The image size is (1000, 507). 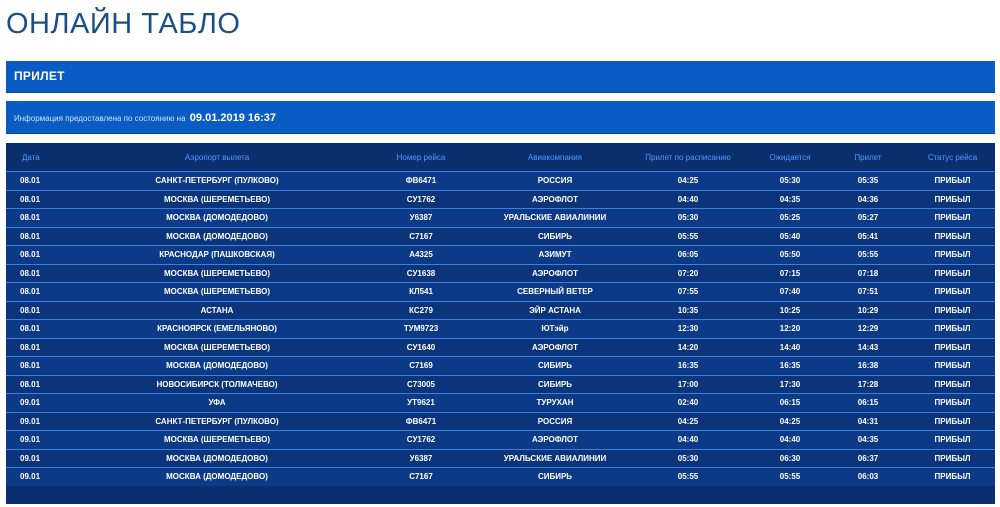 What do you see at coordinates (421, 309) in the screenshot?
I see `cell-flight: КС279` at bounding box center [421, 309].